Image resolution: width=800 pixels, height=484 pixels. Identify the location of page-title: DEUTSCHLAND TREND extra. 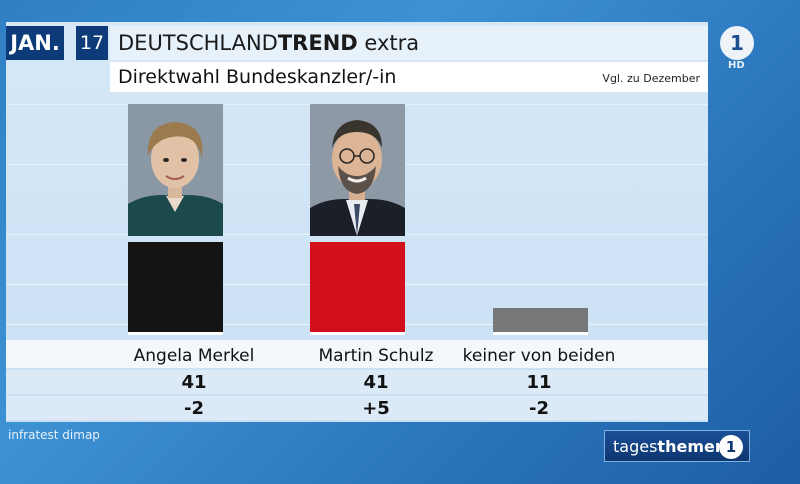
(409, 43).